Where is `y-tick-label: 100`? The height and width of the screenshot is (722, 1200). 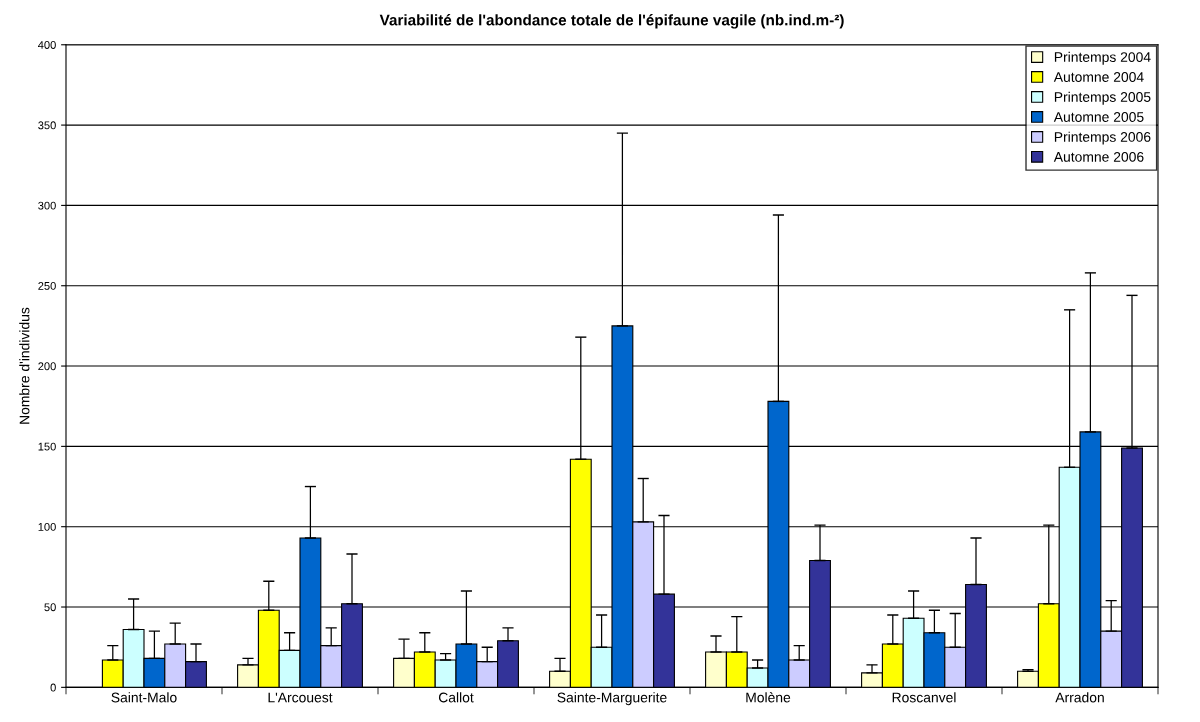
y-tick-label: 100 is located at coordinates (47, 526).